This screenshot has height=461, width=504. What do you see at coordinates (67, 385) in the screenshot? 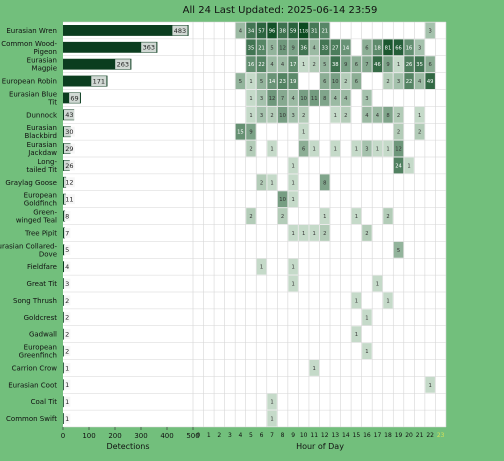
I see `bar-value-label: 1` at bounding box center [67, 385].